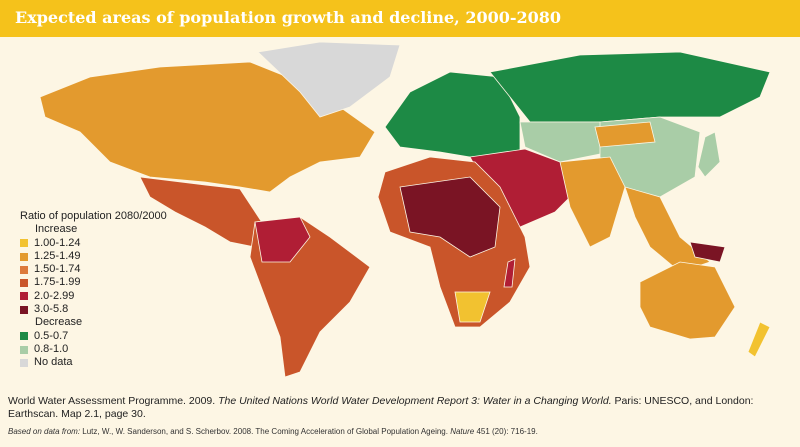 Image resolution: width=800 pixels, height=447 pixels. What do you see at coordinates (202, 212) in the screenshot?
I see `region-central-america` at bounding box center [202, 212].